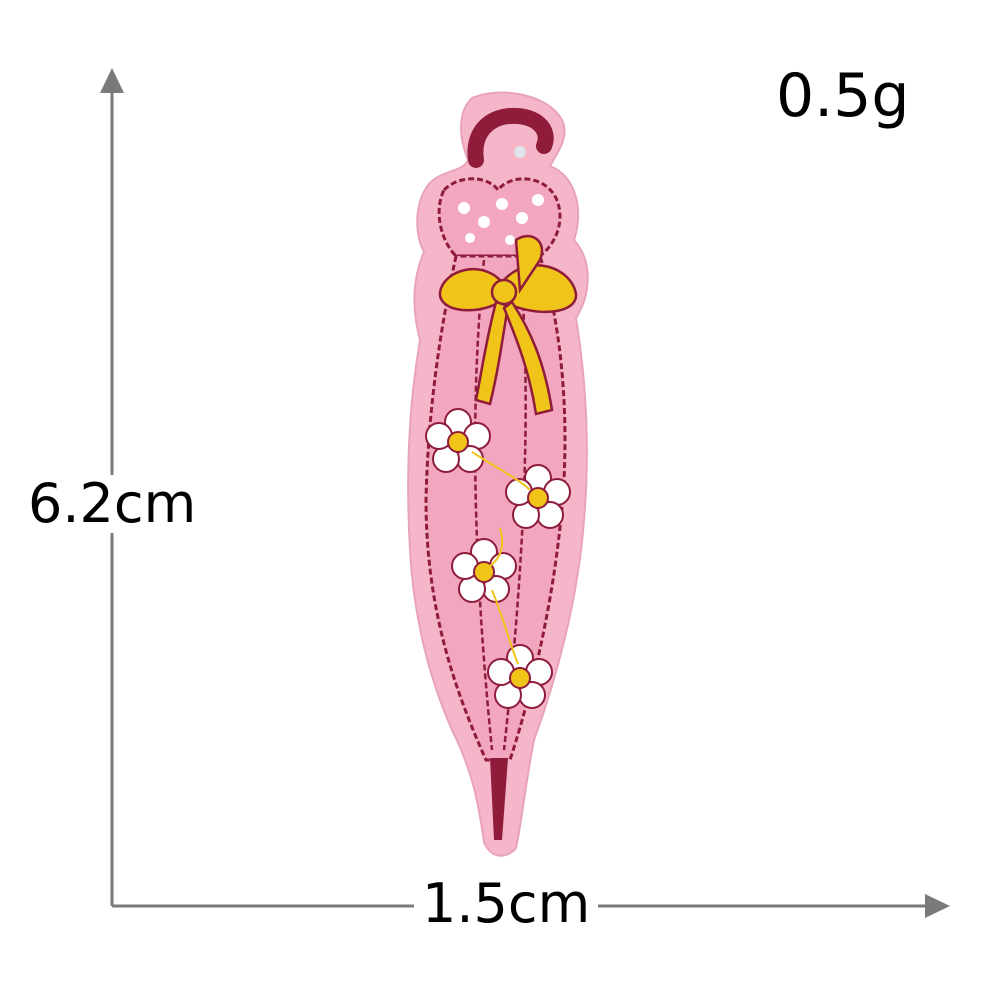 The image size is (1000, 1000). What do you see at coordinates (112, 80) in the screenshot?
I see `up-arrow-icon` at bounding box center [112, 80].